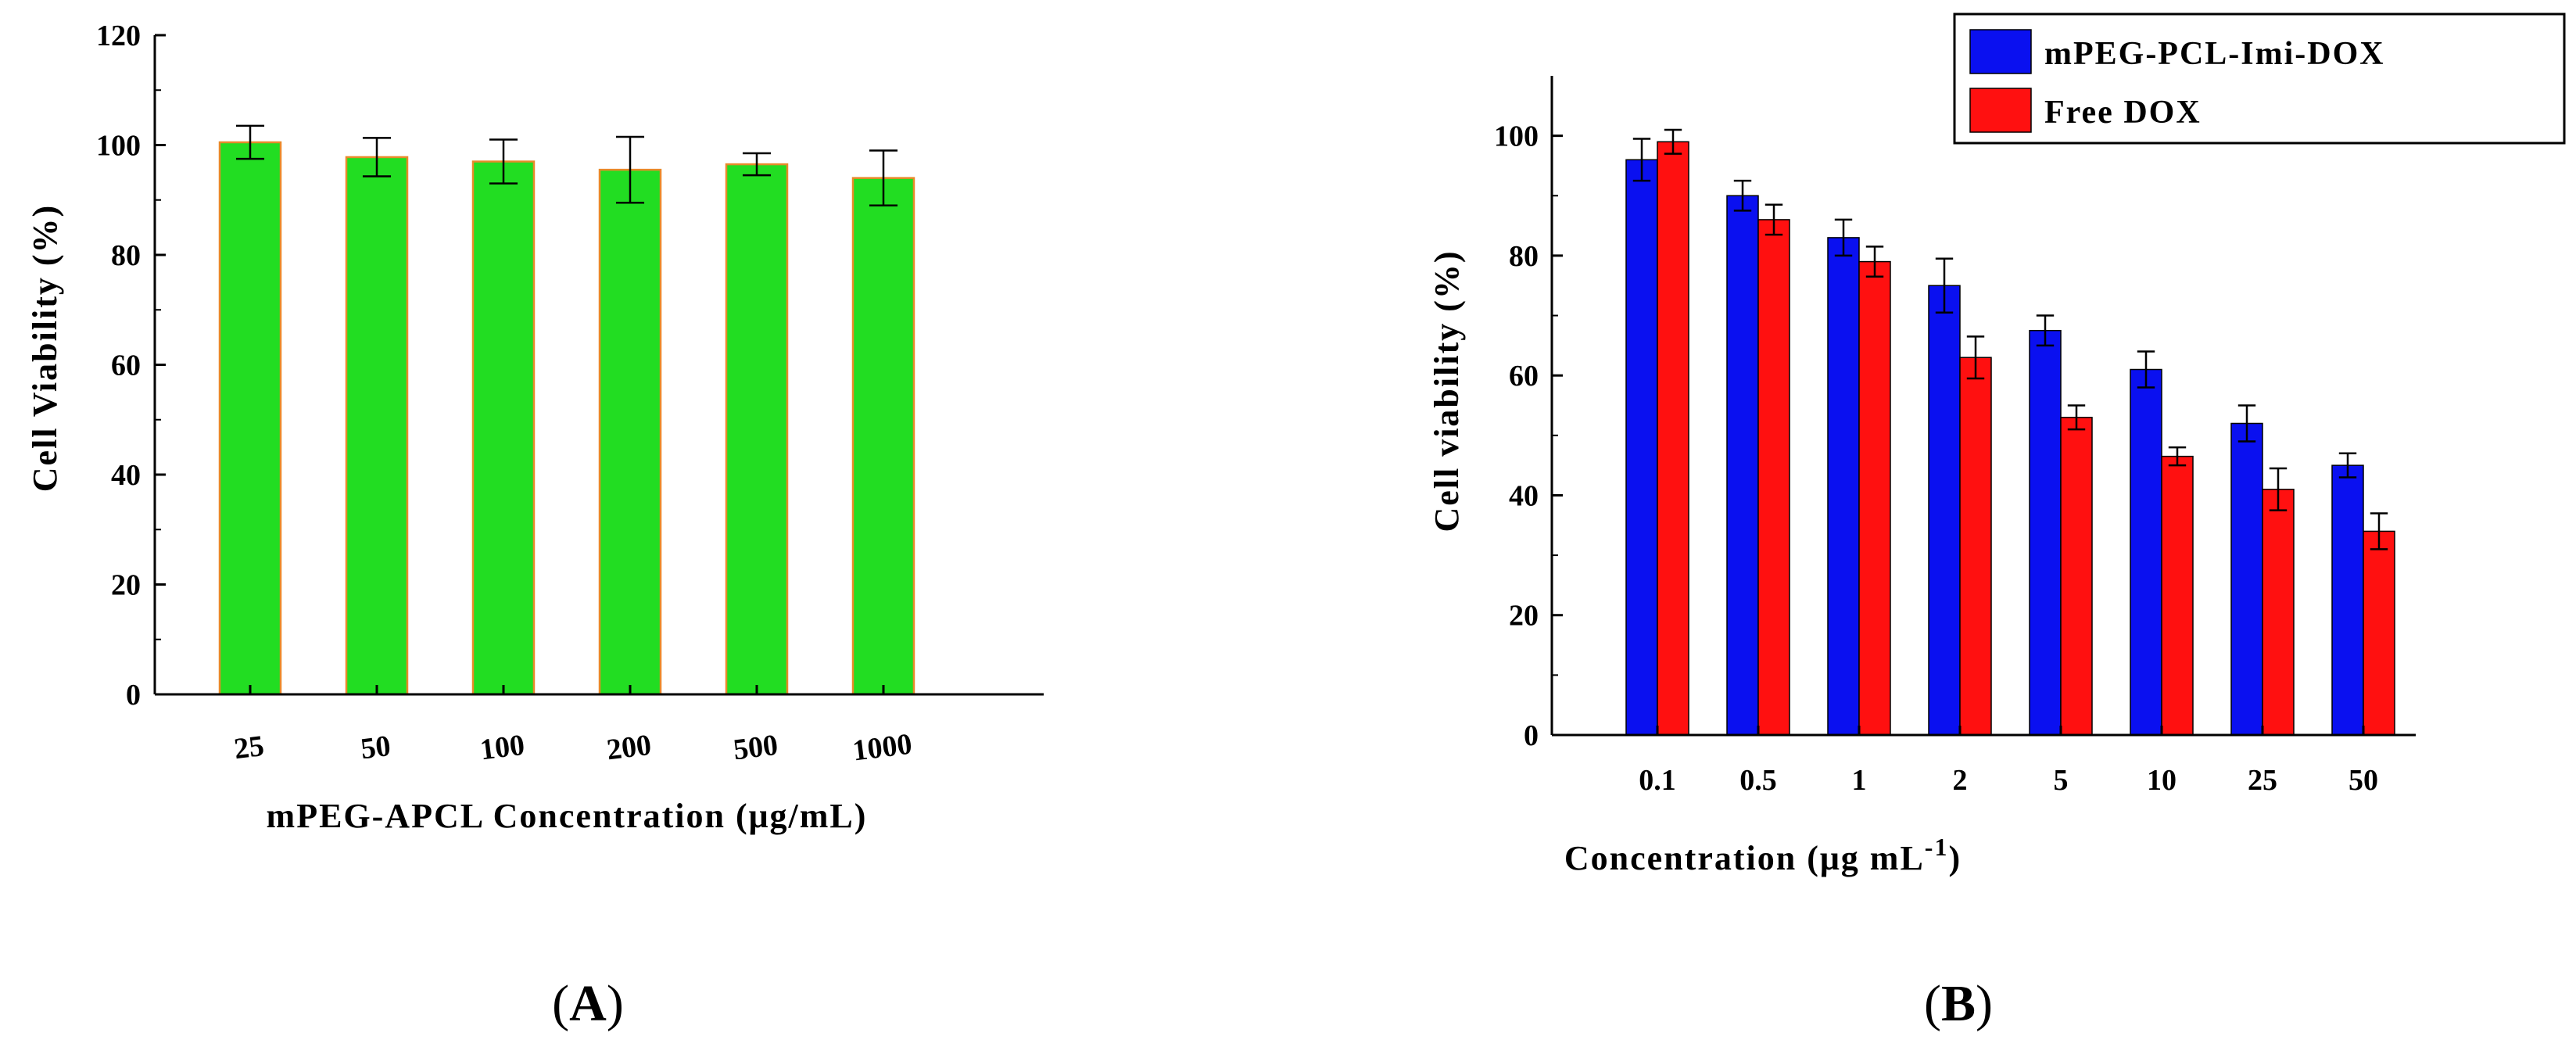 The image size is (2576, 1047). What do you see at coordinates (1524, 376) in the screenshot?
I see `panel-b-y-tick-label: 60` at bounding box center [1524, 376].